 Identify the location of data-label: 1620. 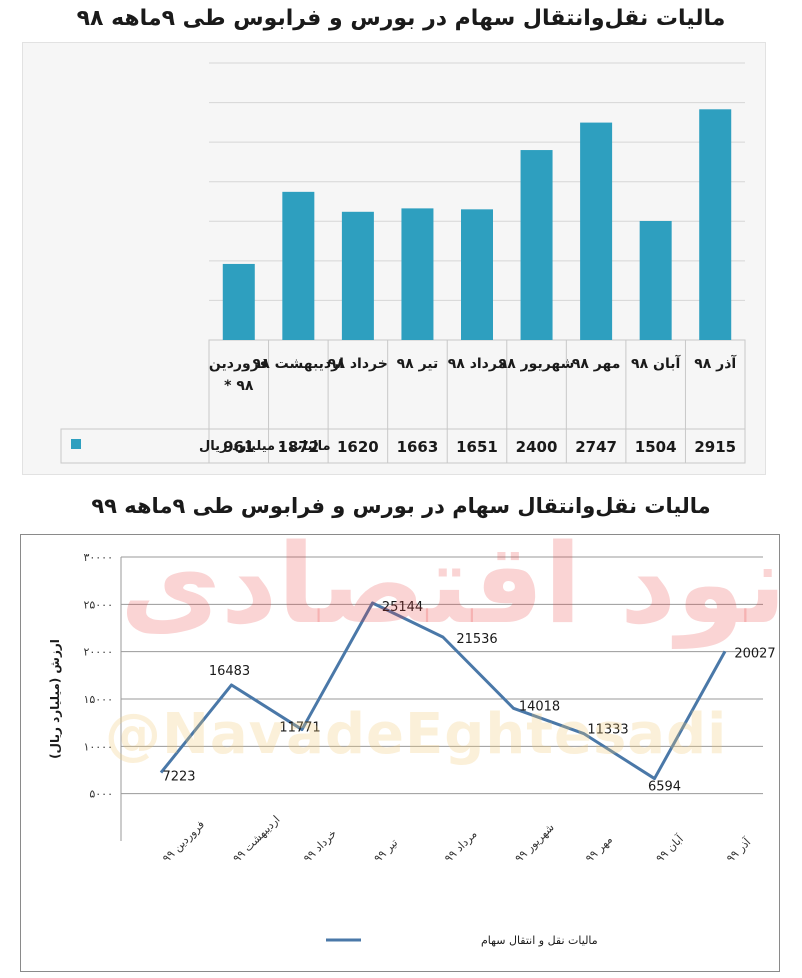
(358, 447).